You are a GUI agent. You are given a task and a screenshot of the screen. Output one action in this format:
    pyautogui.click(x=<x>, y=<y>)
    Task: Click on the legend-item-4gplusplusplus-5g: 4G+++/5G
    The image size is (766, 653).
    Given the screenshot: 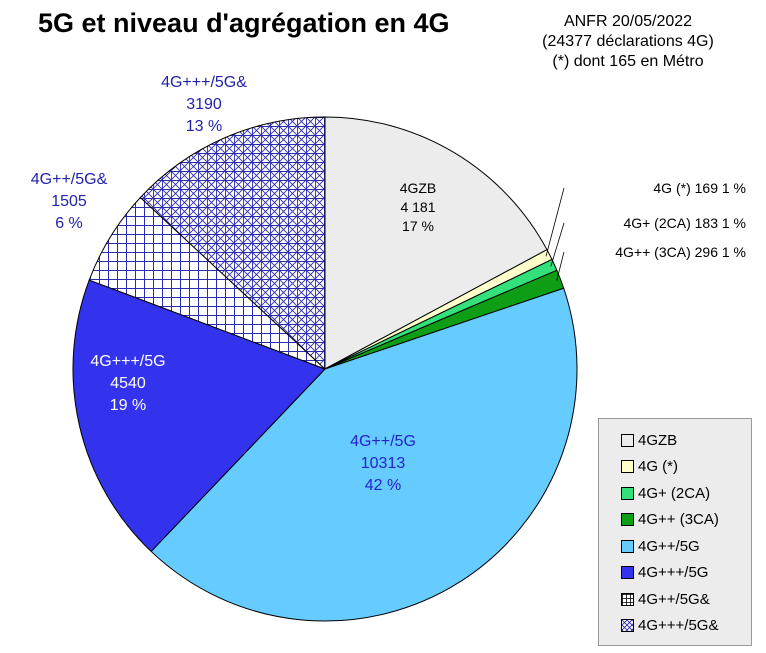 What is the action you would take?
    pyautogui.click(x=675, y=573)
    